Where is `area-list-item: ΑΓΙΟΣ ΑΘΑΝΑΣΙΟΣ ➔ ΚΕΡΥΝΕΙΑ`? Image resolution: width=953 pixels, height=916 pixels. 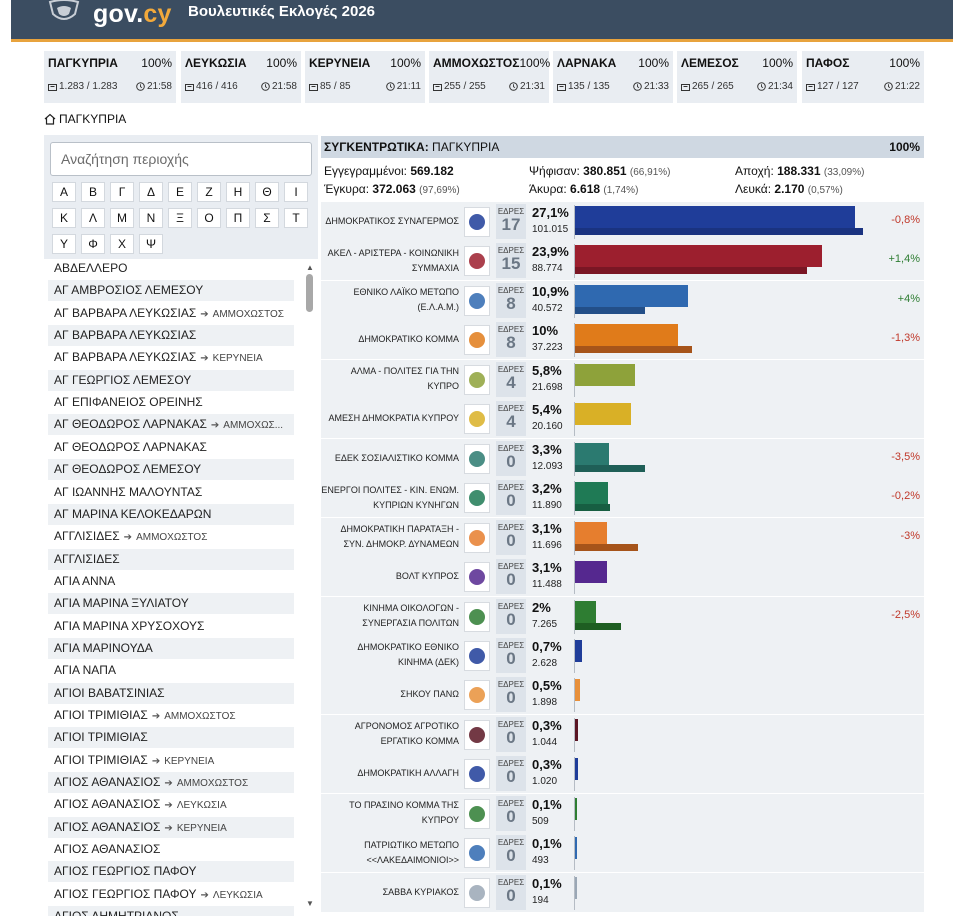 area-list-item: ΑΓΙΟΣ ΑΘΑΝΑΣΙΟΣ ➔ ΚΕΡΥΝΕΙΑ is located at coordinates (171, 827).